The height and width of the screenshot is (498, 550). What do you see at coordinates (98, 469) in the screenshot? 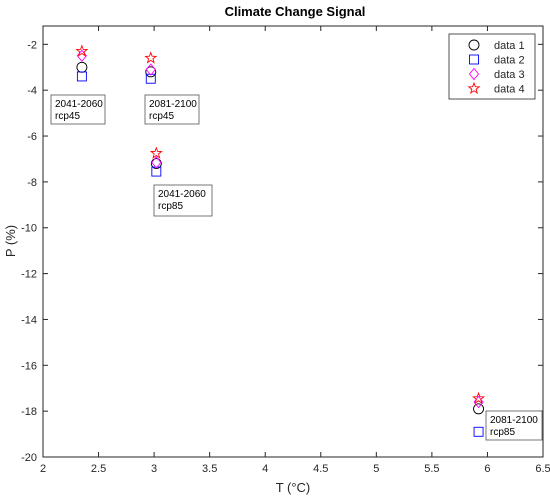
I see `x-tick-label: 2.5` at bounding box center [98, 469].